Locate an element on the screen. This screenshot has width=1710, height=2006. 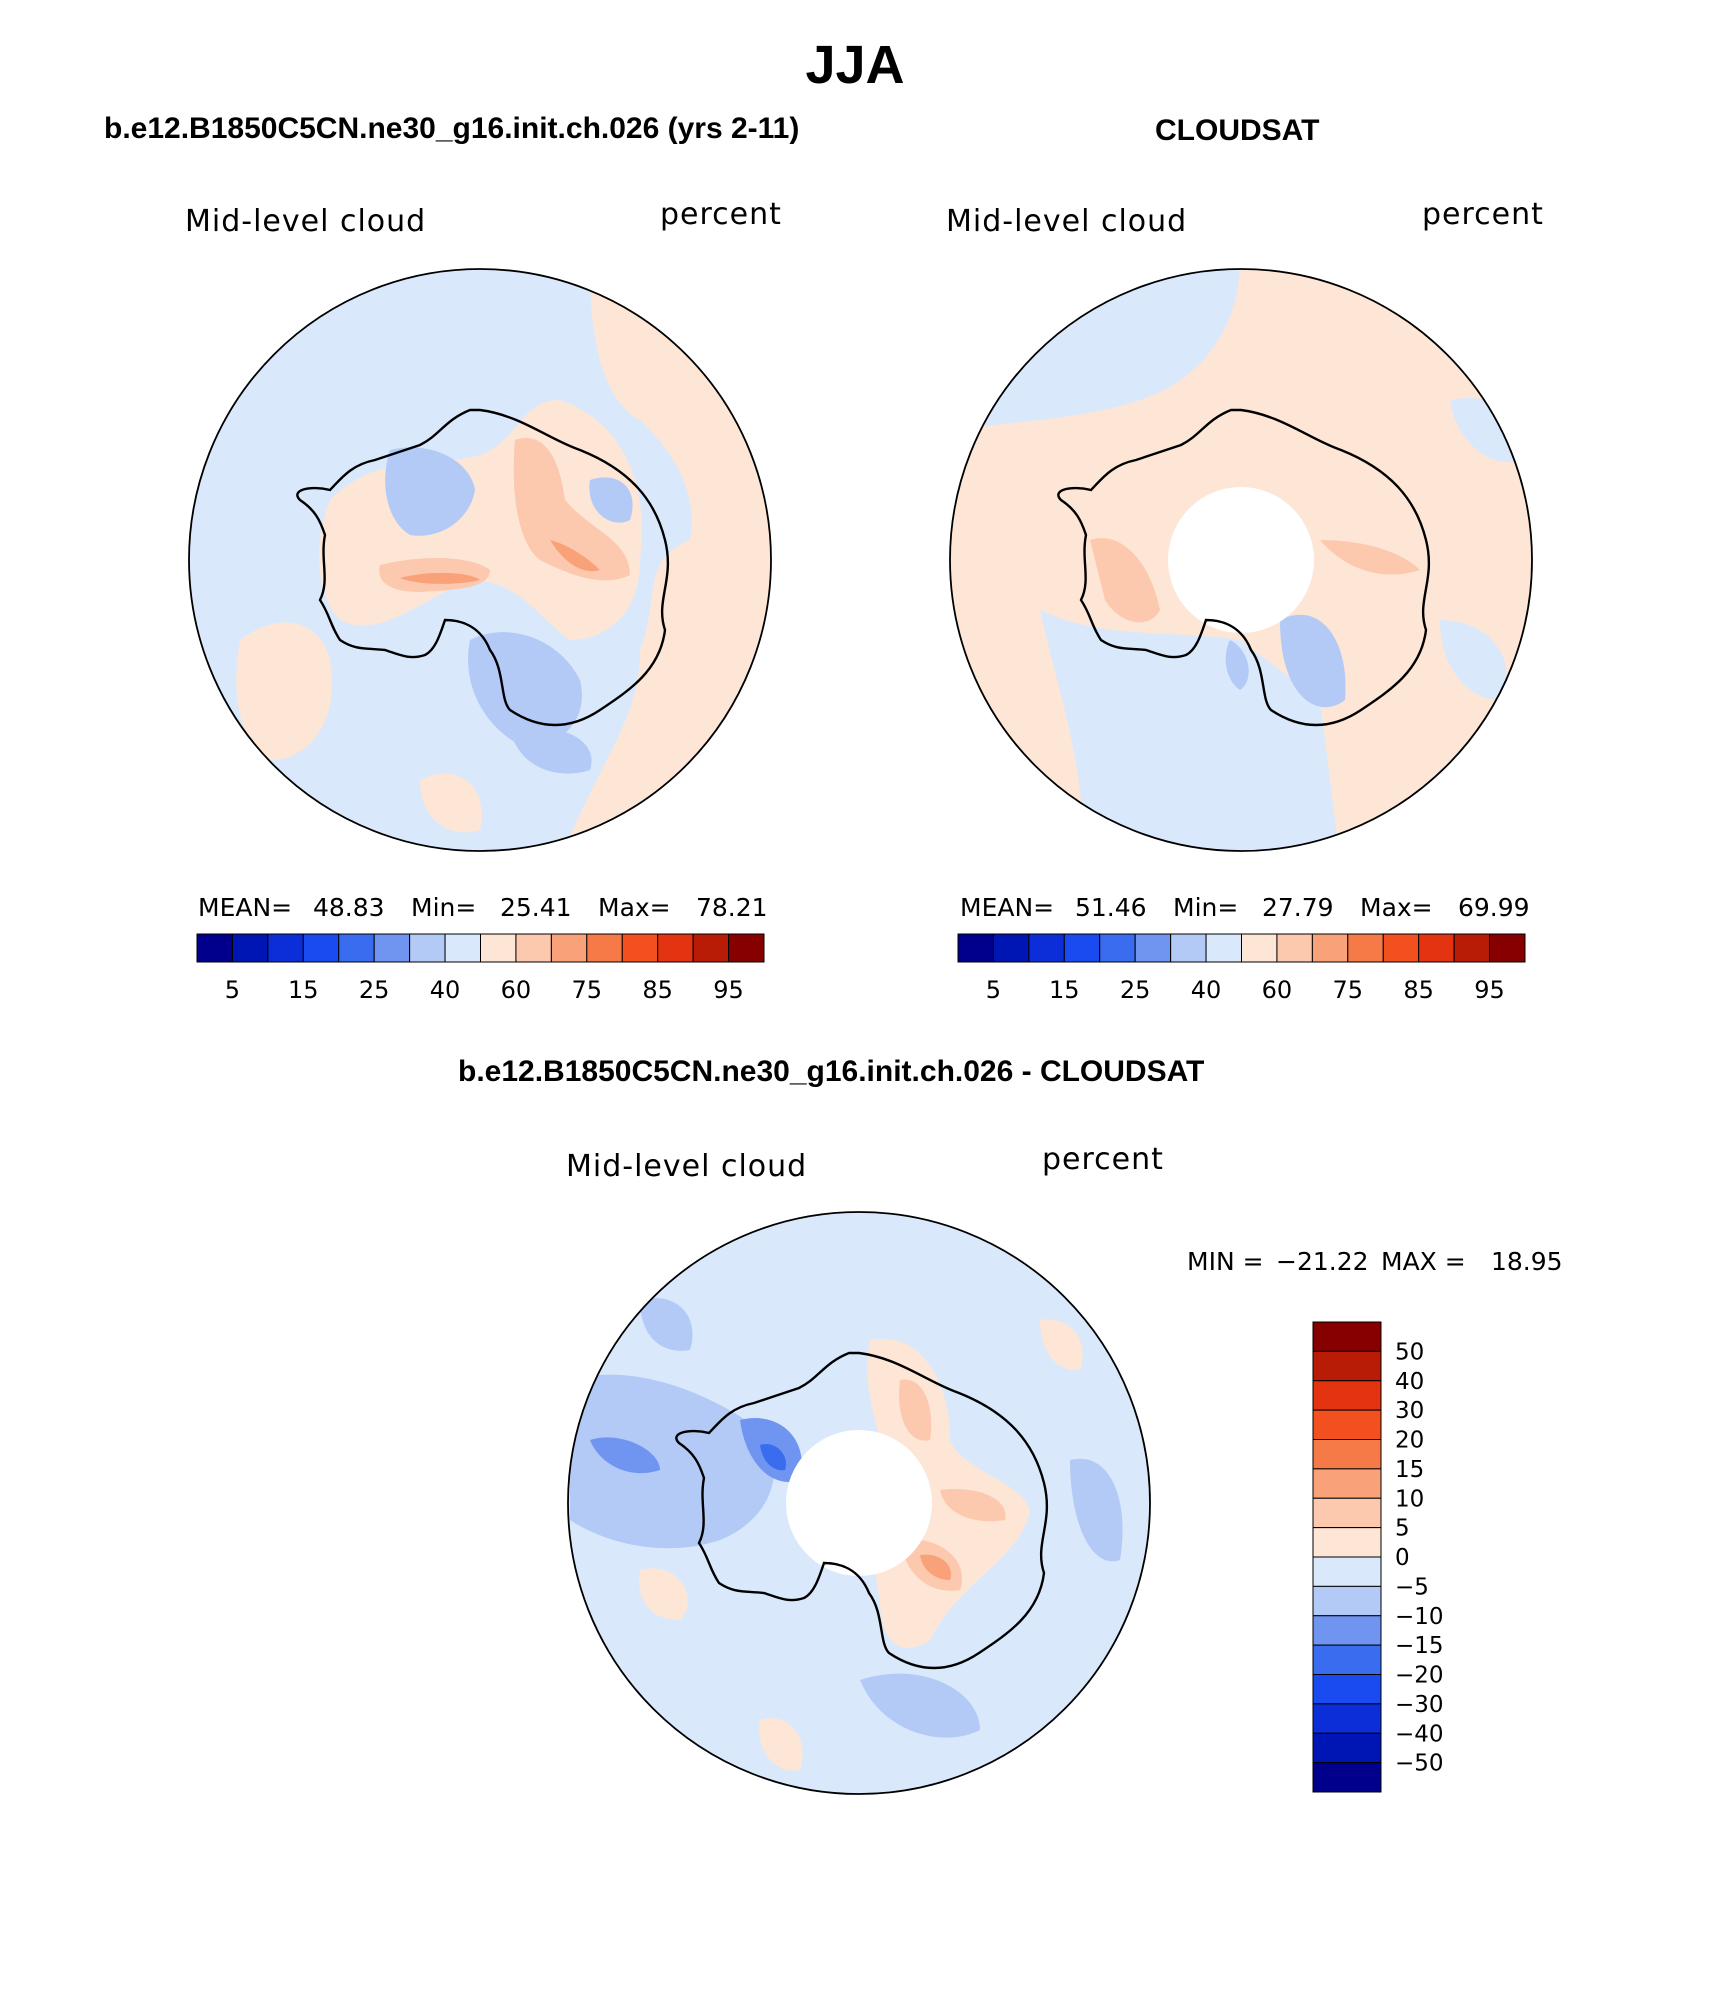
obs-map is located at coordinates (1241, 560).